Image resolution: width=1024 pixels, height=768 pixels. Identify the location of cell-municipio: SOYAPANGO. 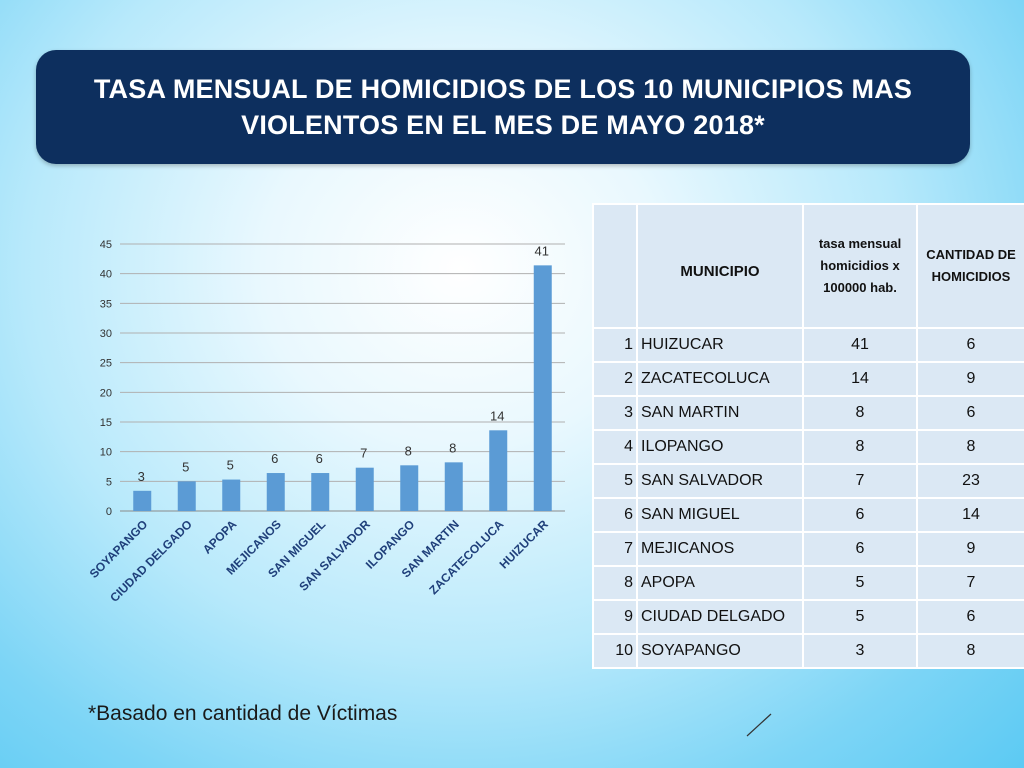
(720, 651).